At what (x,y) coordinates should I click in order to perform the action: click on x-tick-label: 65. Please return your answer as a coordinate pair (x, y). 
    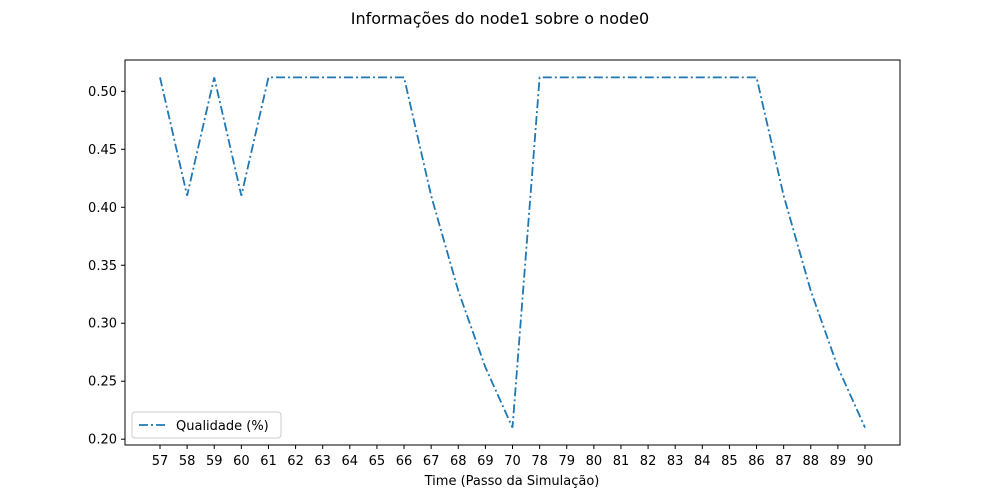
    Looking at the image, I should click on (377, 461).